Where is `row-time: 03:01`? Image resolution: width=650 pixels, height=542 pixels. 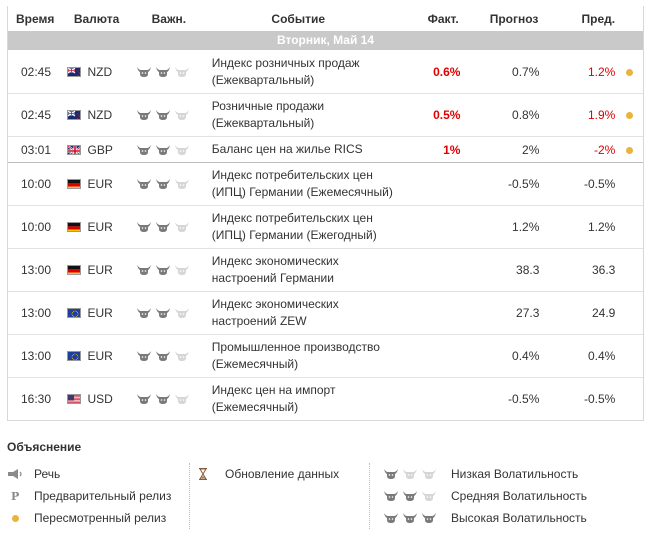
row-time: 03:01 is located at coordinates (36, 149).